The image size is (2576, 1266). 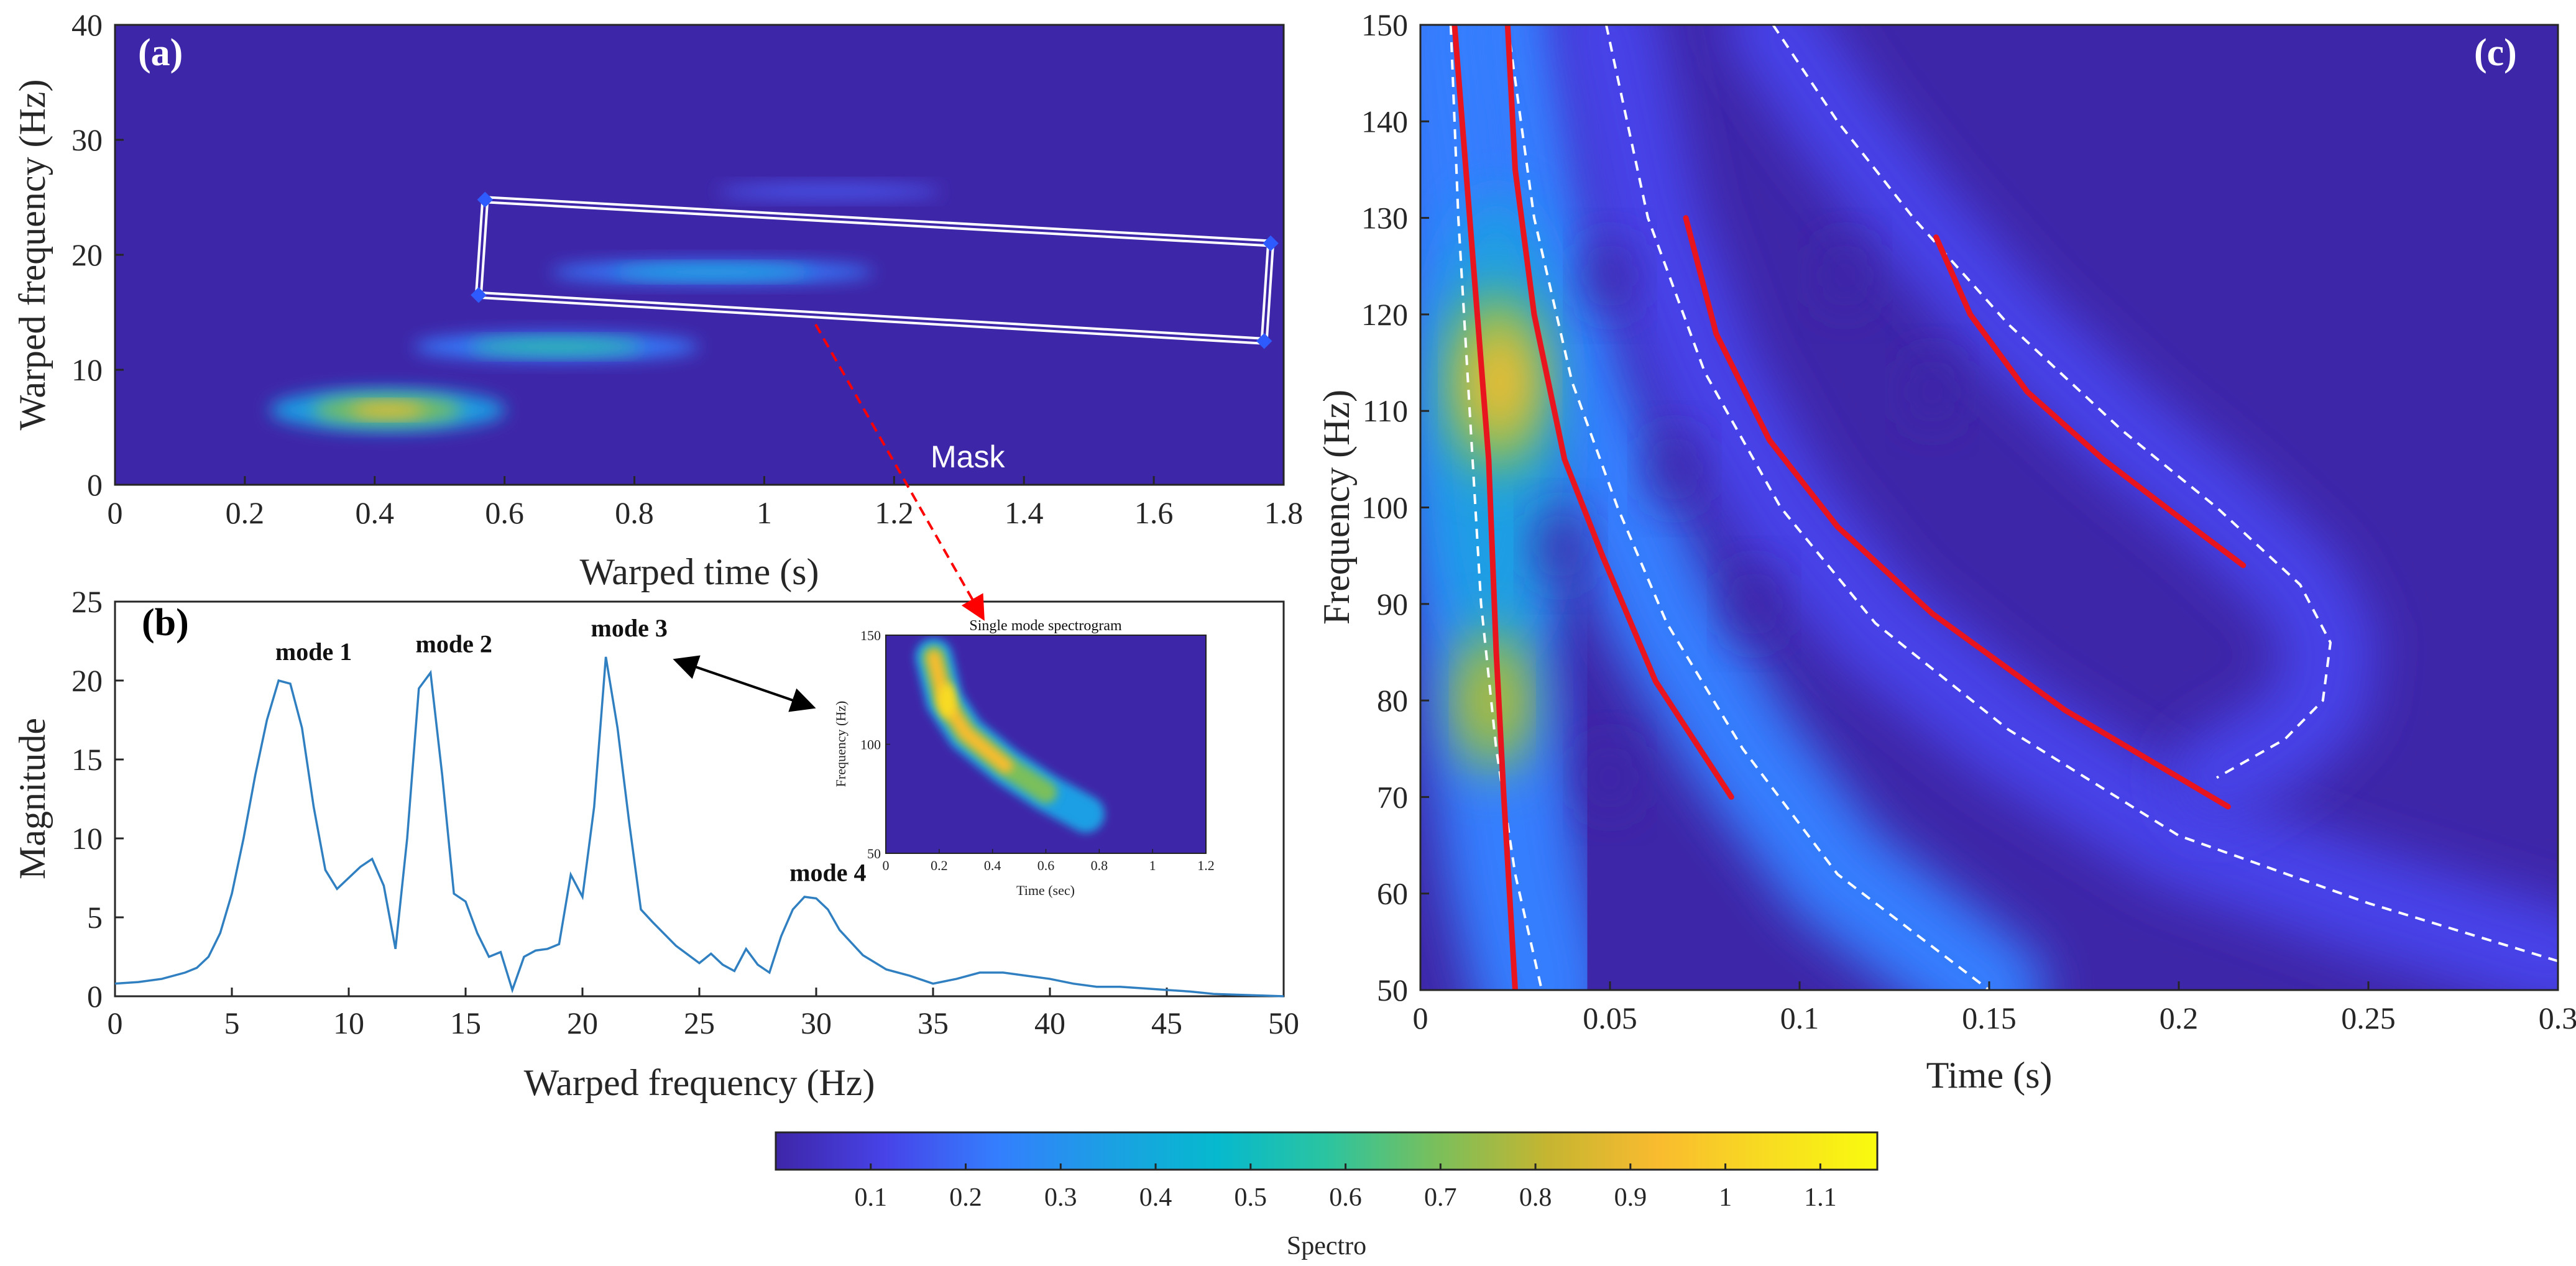 I want to click on panel-b-y-label: Magnitude, so click(x=32, y=798).